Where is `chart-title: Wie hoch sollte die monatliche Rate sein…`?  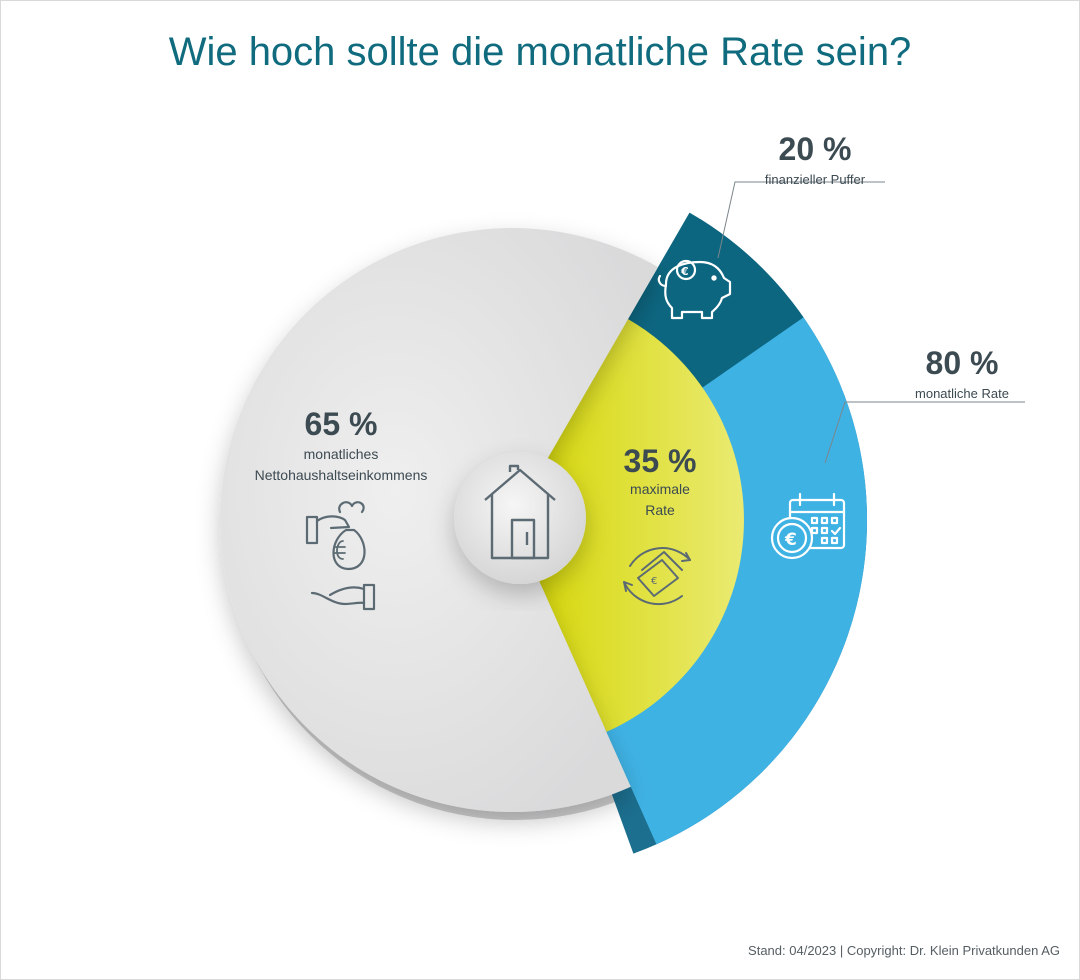 chart-title: Wie hoch sollte die monatliche Rate sein… is located at coordinates (540, 52).